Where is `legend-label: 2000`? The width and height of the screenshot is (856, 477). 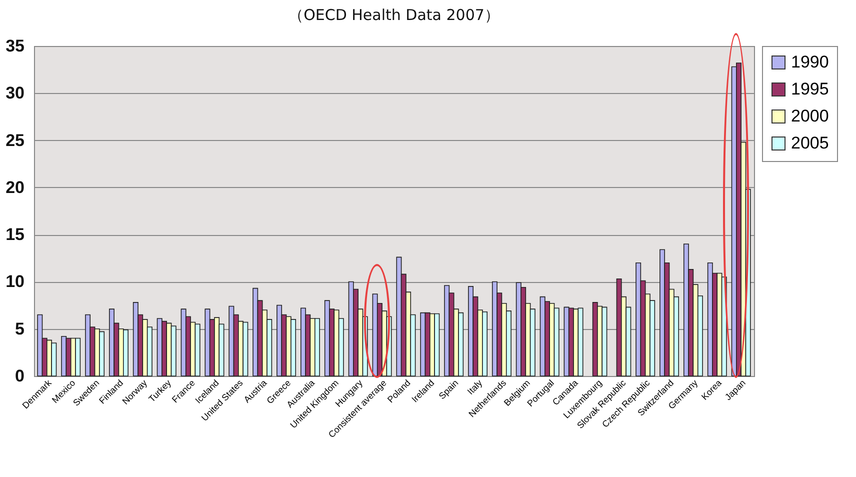 legend-label: 2000 is located at coordinates (810, 116).